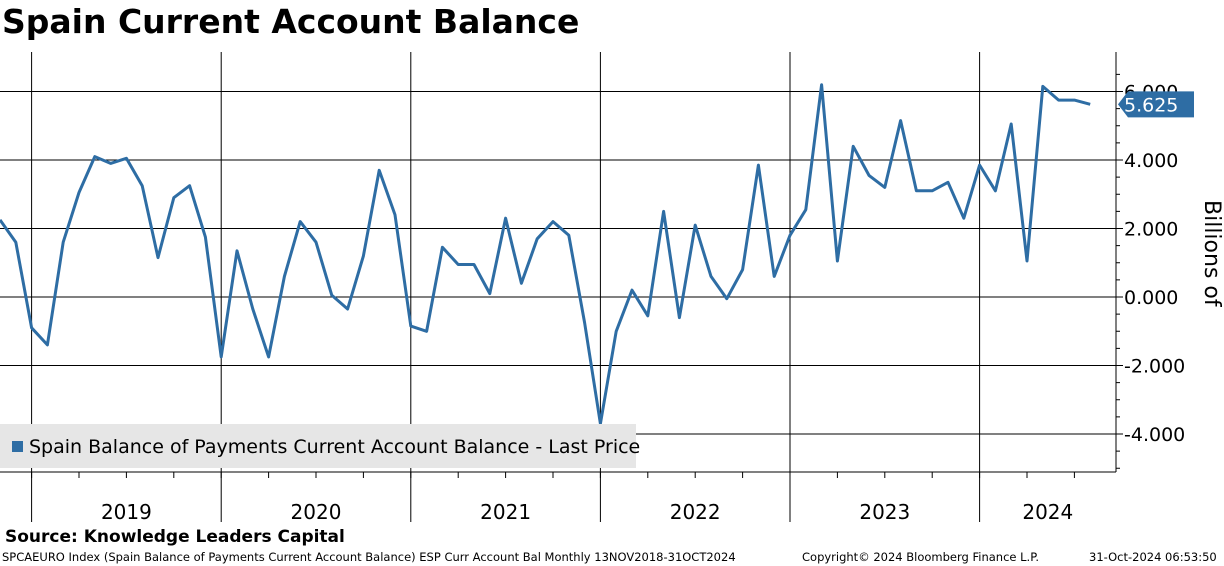  Describe the element at coordinates (695, 512) in the screenshot. I see `x-tick-label: 2022` at that location.